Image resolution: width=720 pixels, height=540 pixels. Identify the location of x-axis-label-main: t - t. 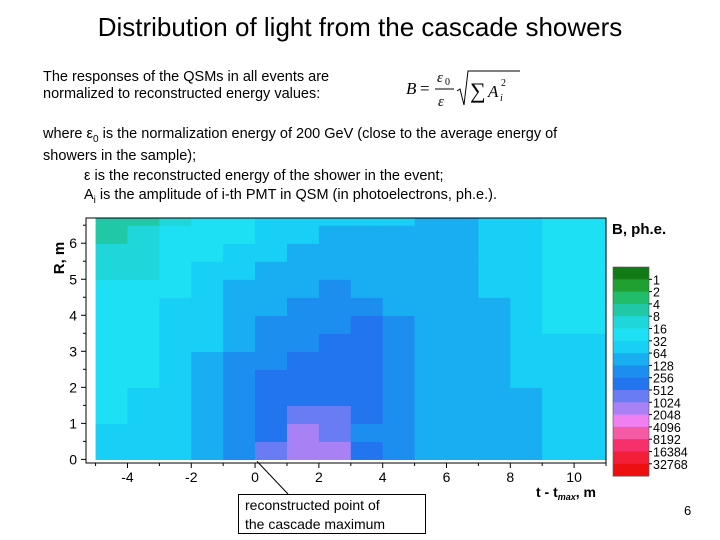
(547, 492).